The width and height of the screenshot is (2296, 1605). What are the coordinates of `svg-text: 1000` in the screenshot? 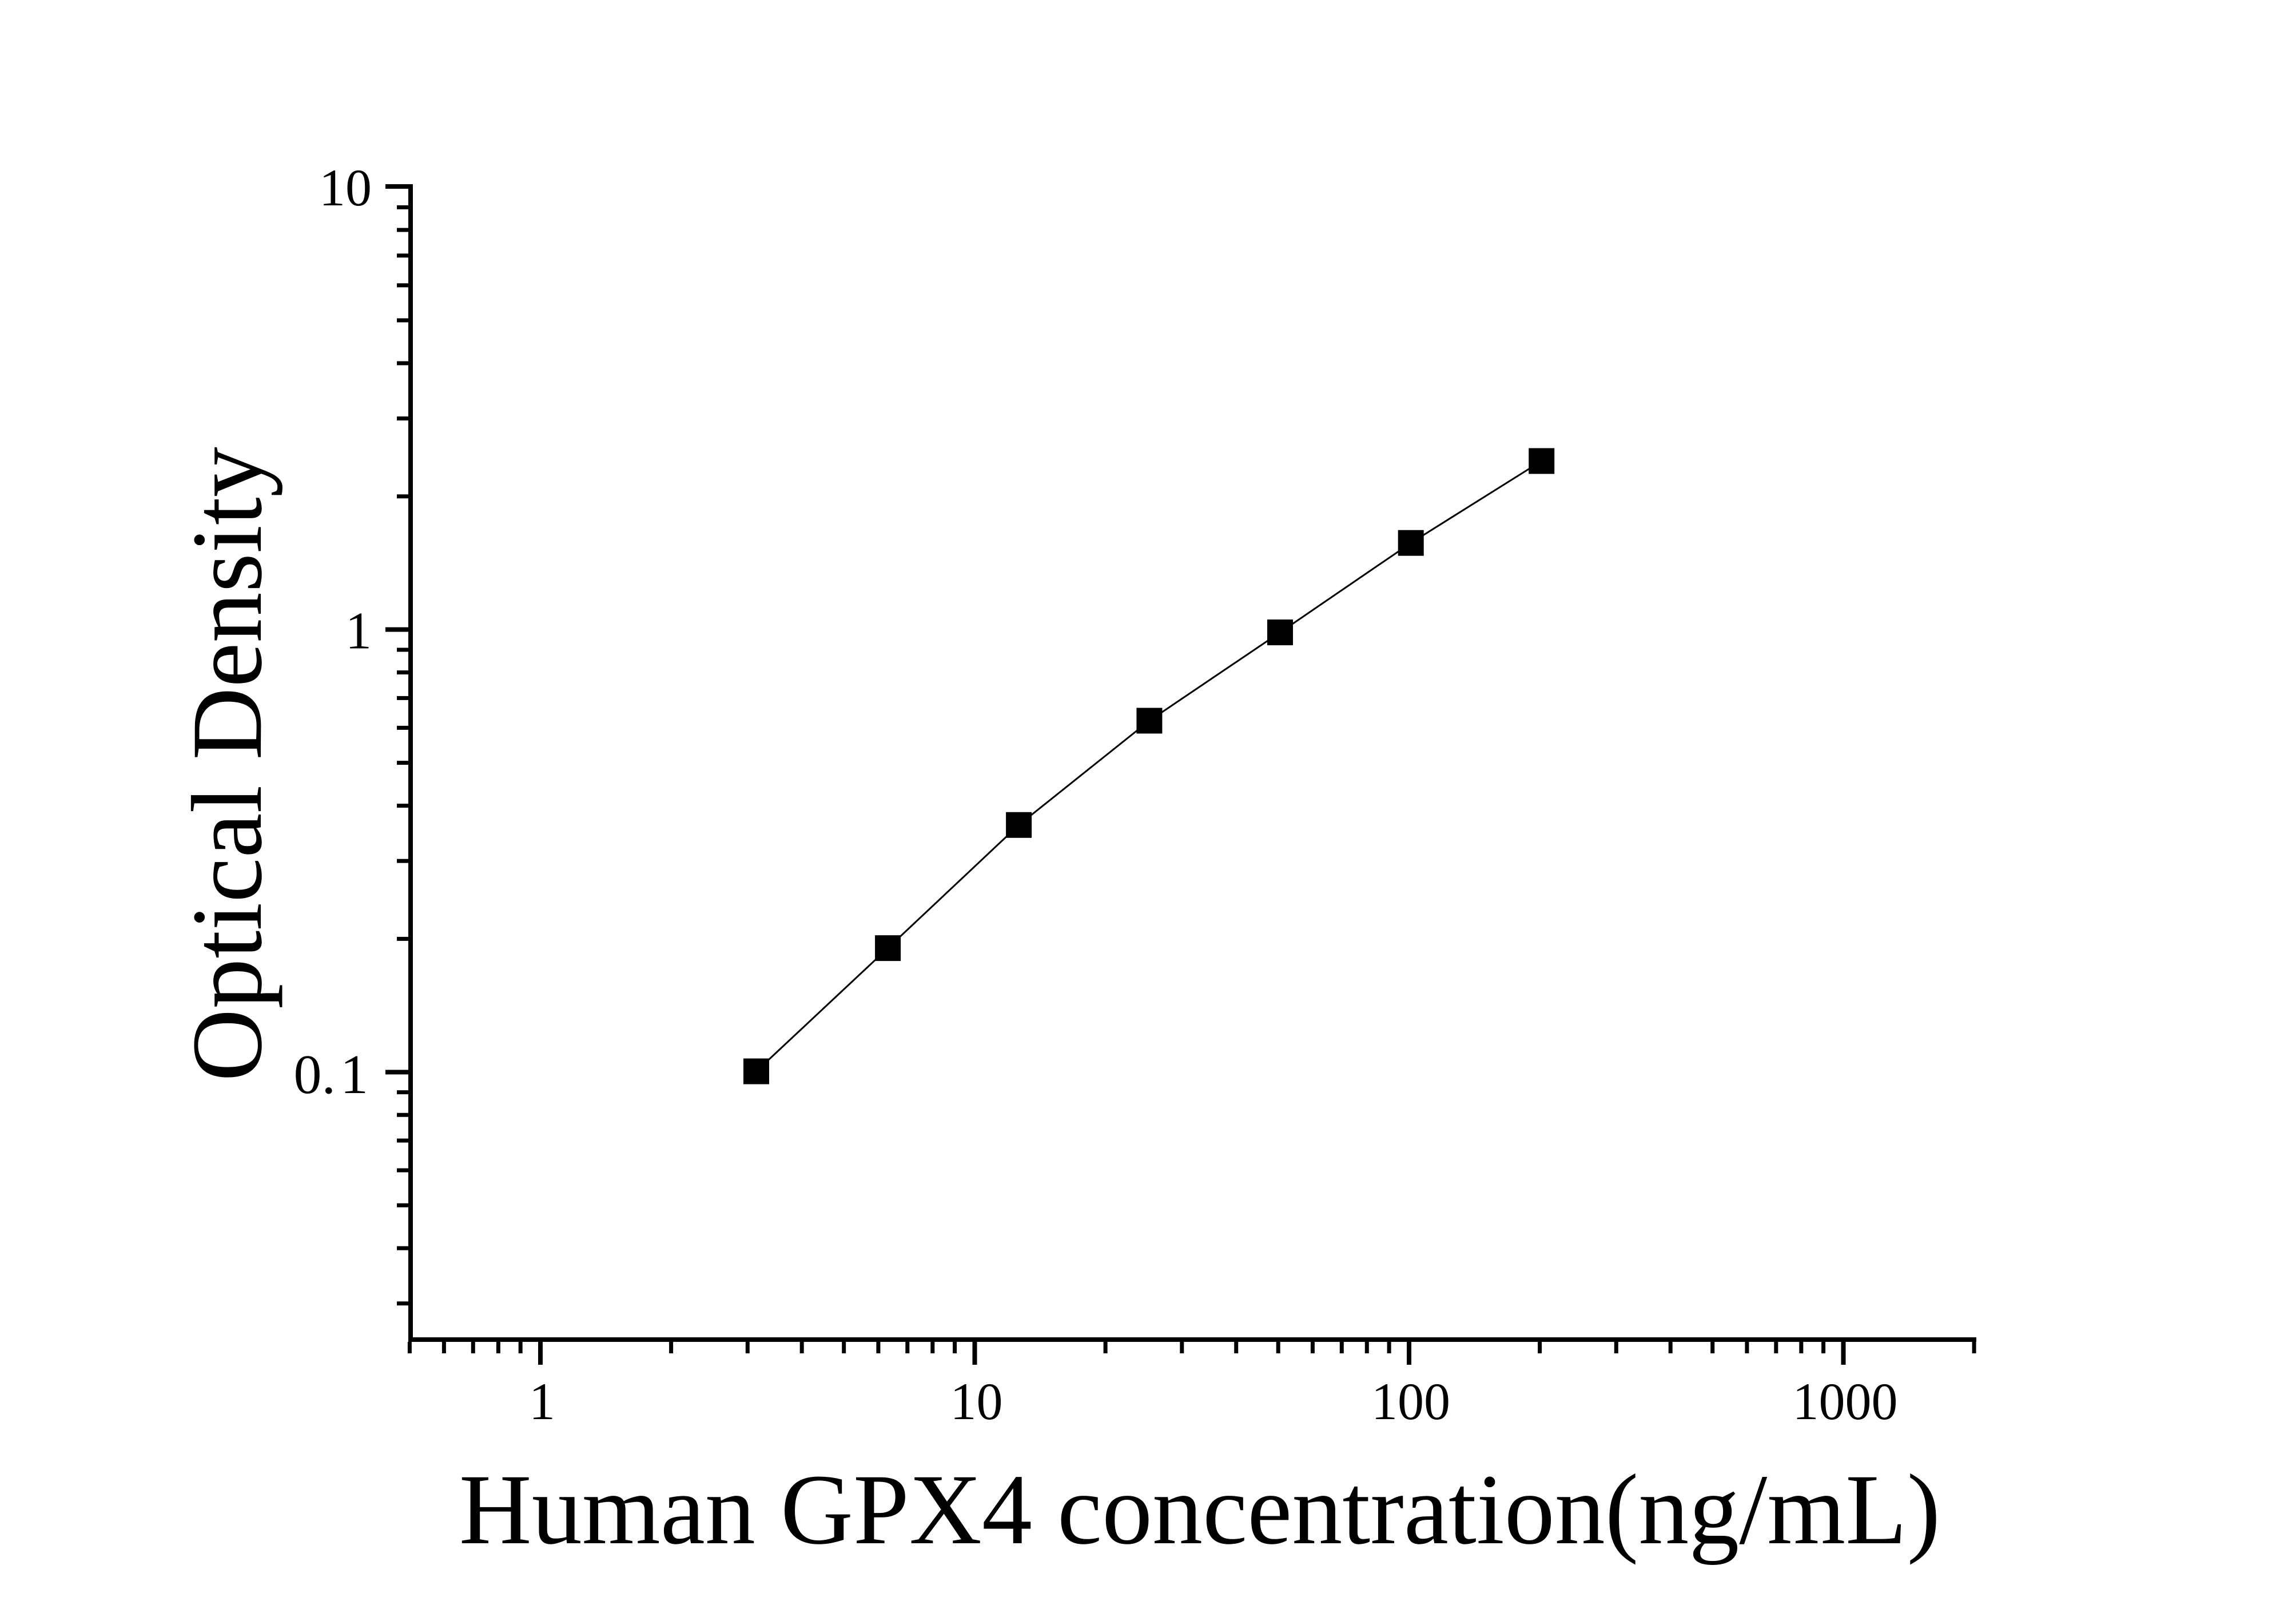 It's located at (1846, 1401).